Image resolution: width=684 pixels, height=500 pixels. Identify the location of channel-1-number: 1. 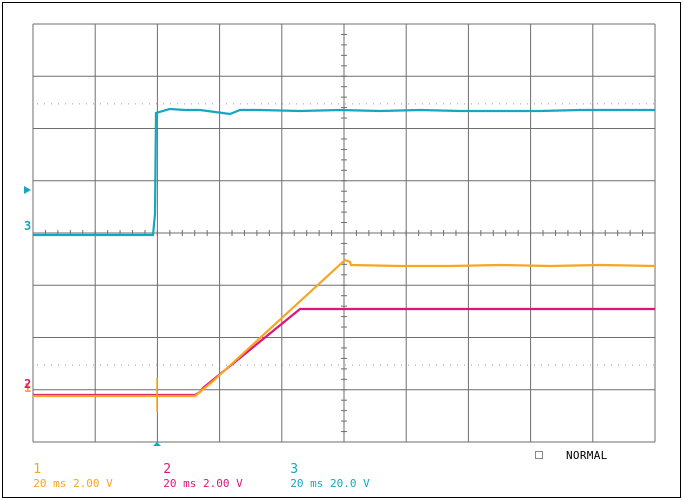
(37, 469).